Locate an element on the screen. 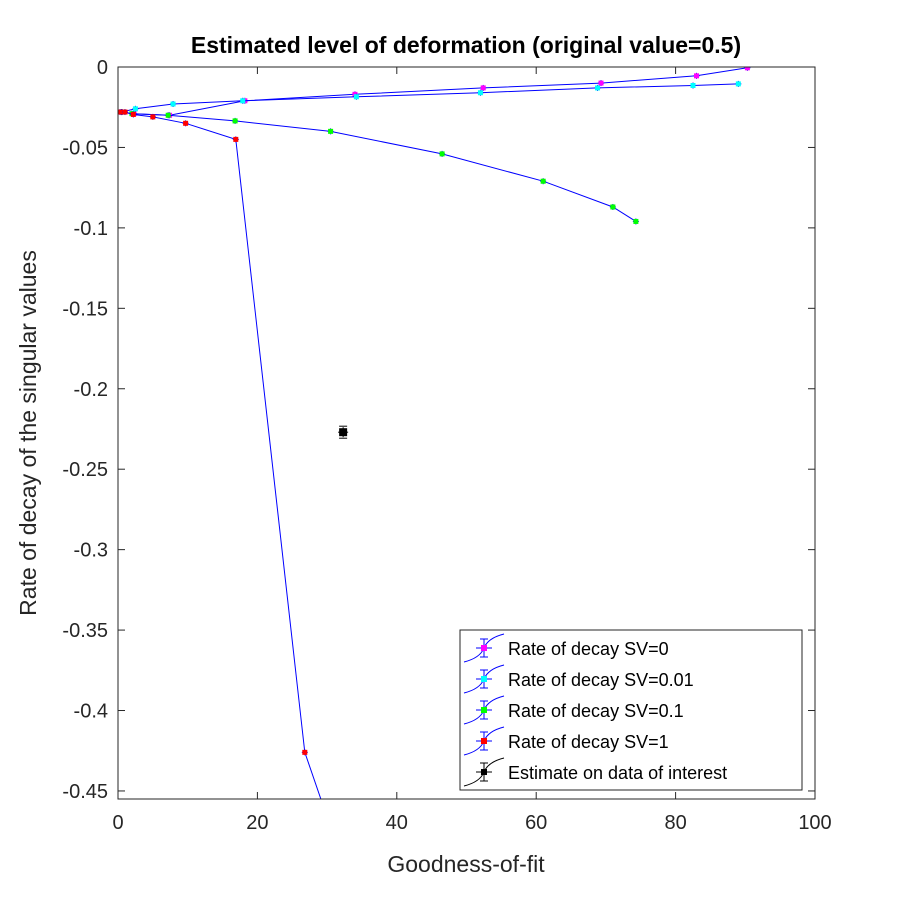 This screenshot has height=900, width=900. legend-entry: Rate of decay SV=1 is located at coordinates (566, 741).